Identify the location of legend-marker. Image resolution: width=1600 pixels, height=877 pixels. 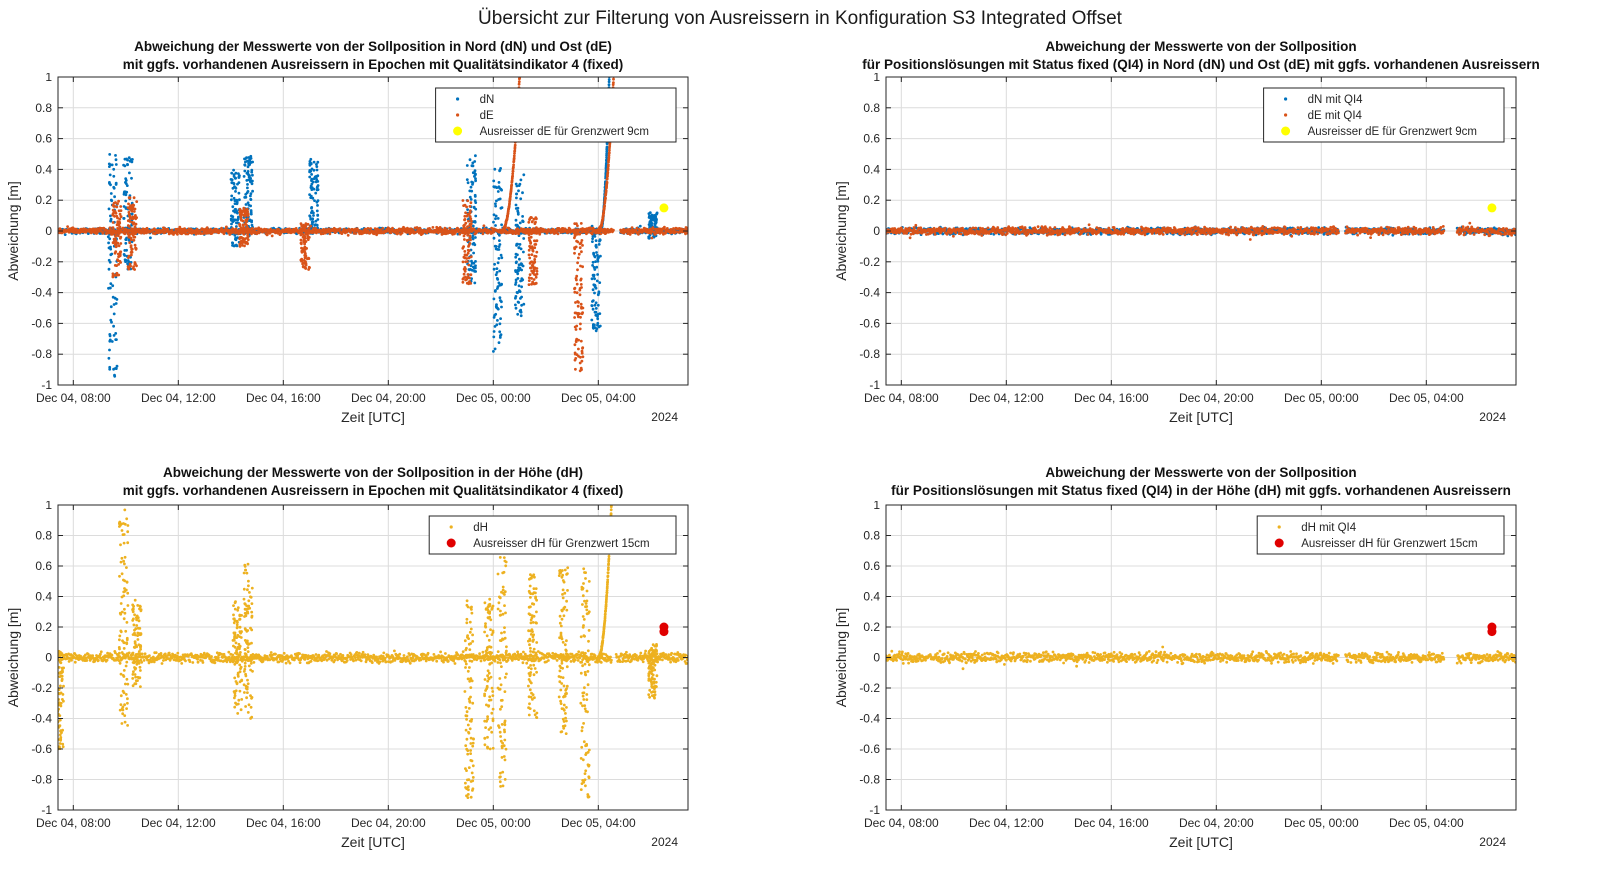
(458, 115).